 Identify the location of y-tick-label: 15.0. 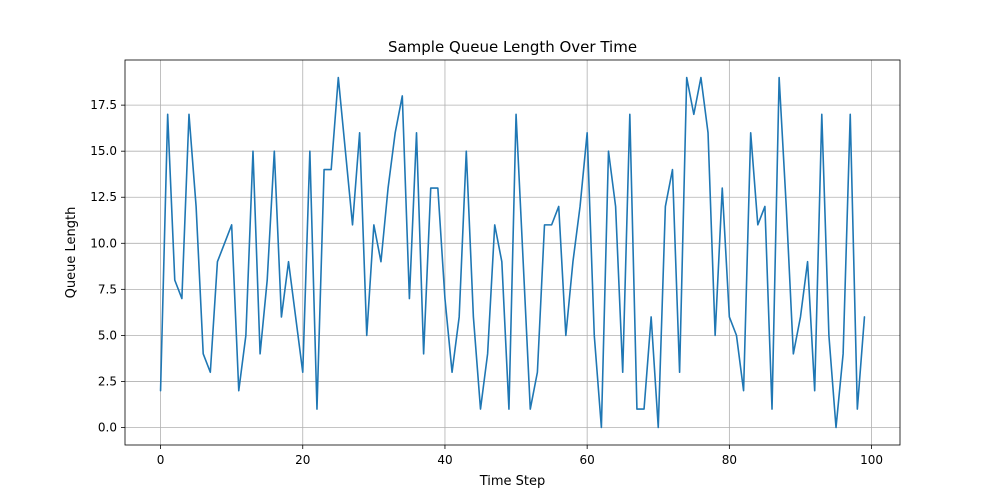
(103, 151).